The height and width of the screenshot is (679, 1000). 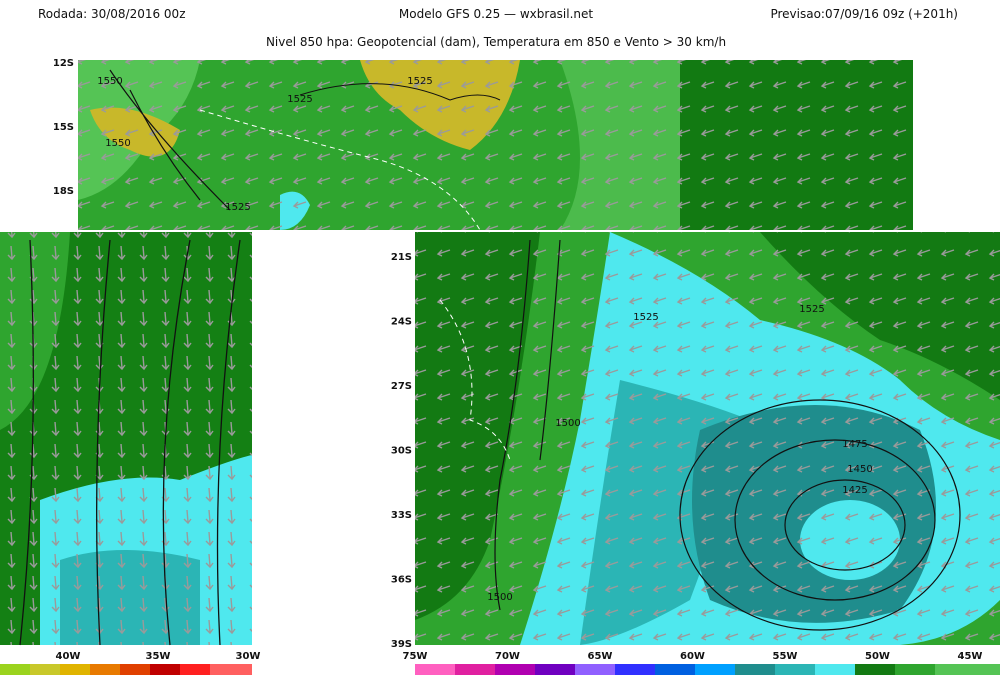 What do you see at coordinates (401, 515) in the screenshot?
I see `lat-label: 33S` at bounding box center [401, 515].